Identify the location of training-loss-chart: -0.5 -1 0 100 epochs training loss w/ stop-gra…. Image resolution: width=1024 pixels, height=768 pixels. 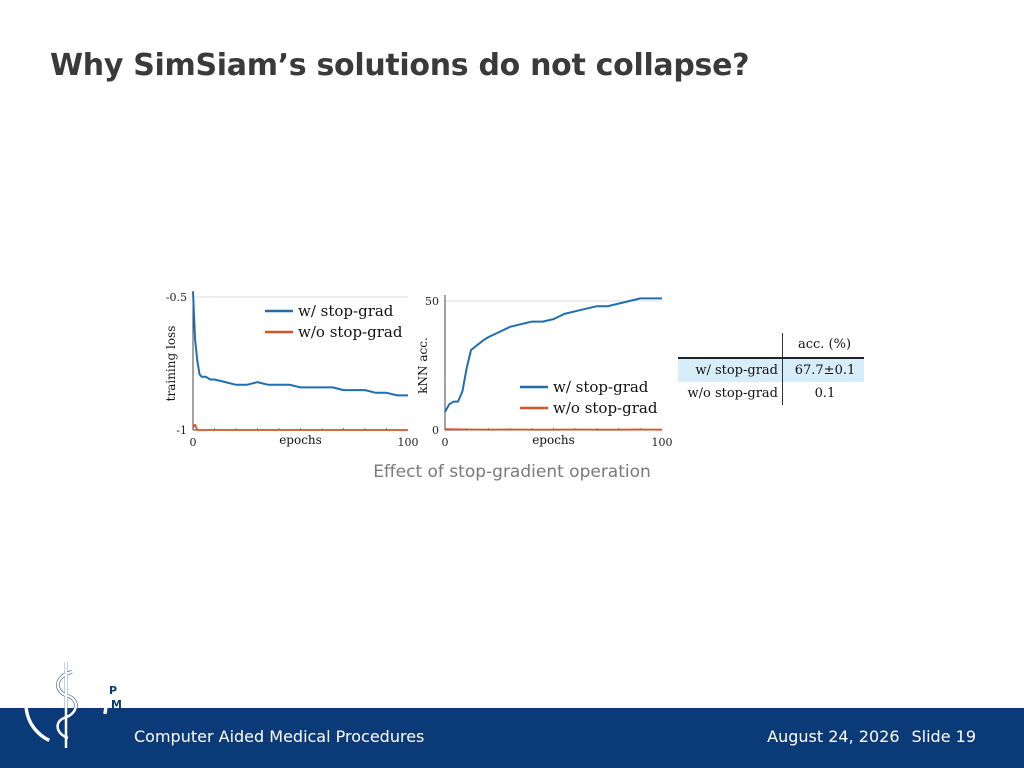
(289, 370).